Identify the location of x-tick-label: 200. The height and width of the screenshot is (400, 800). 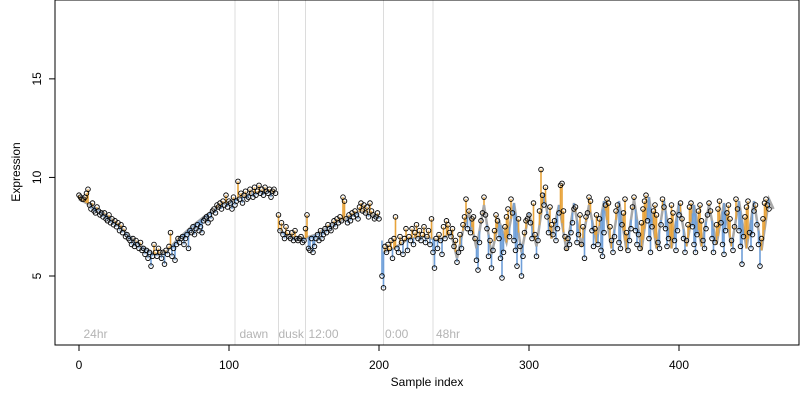
(379, 365).